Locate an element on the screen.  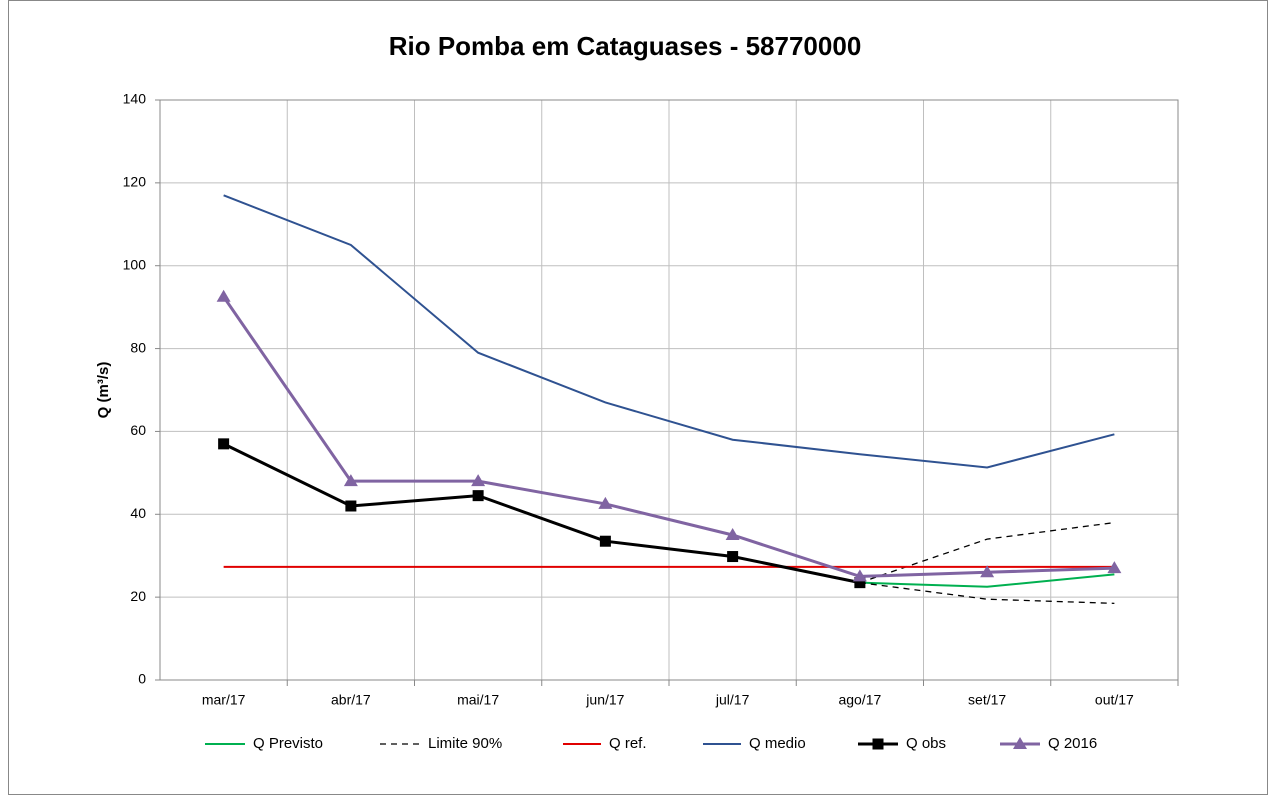
legend-label: Q obs is located at coordinates (926, 743).